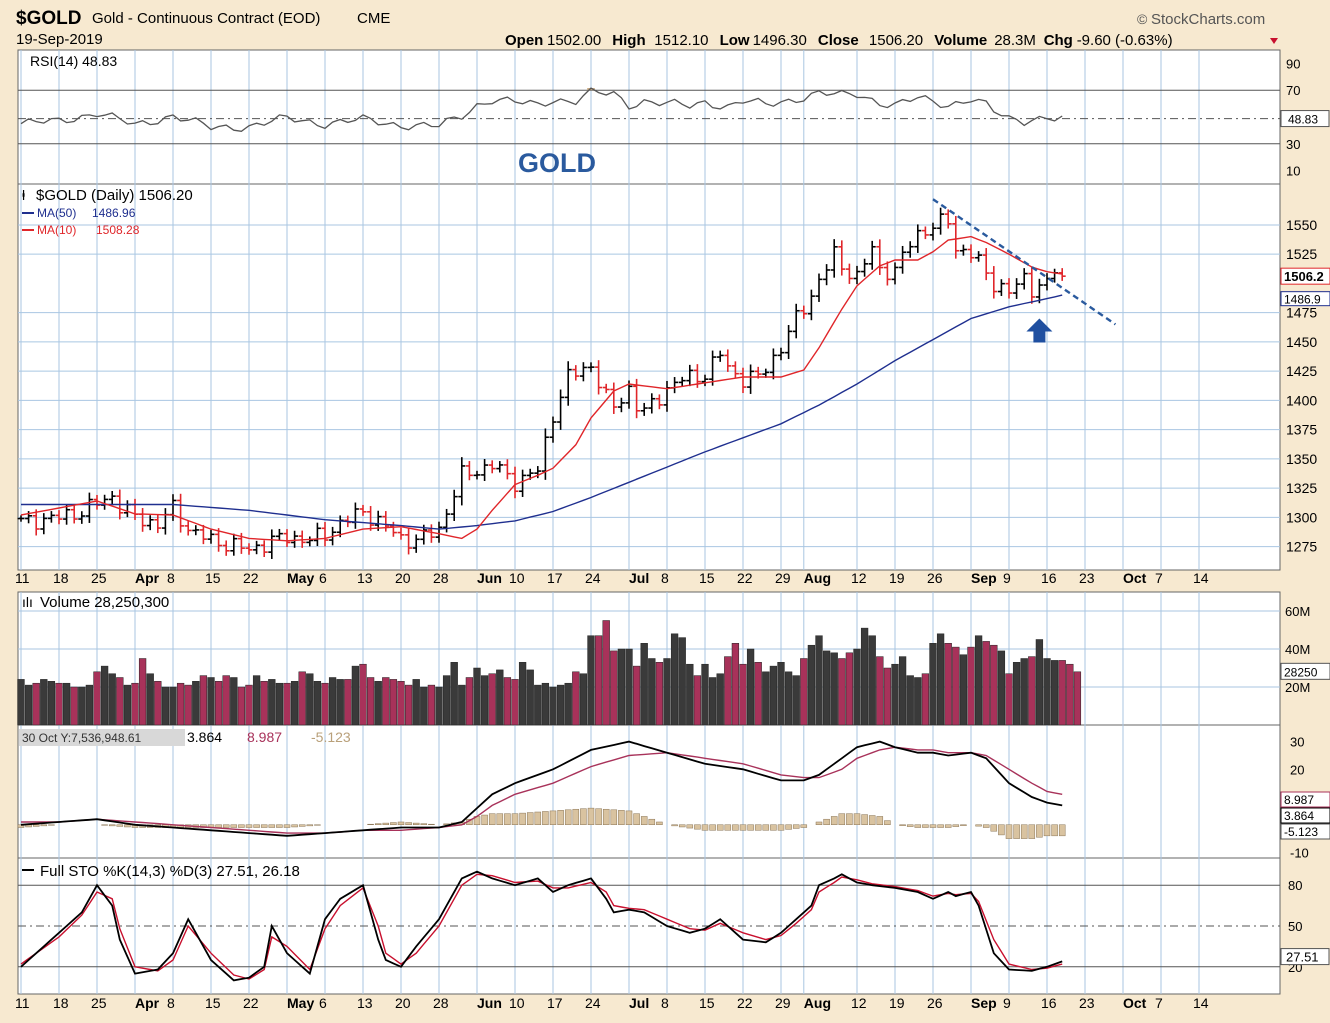  Describe the element at coordinates (147, 1003) in the screenshot. I see `x-tick-label: Apr` at that location.